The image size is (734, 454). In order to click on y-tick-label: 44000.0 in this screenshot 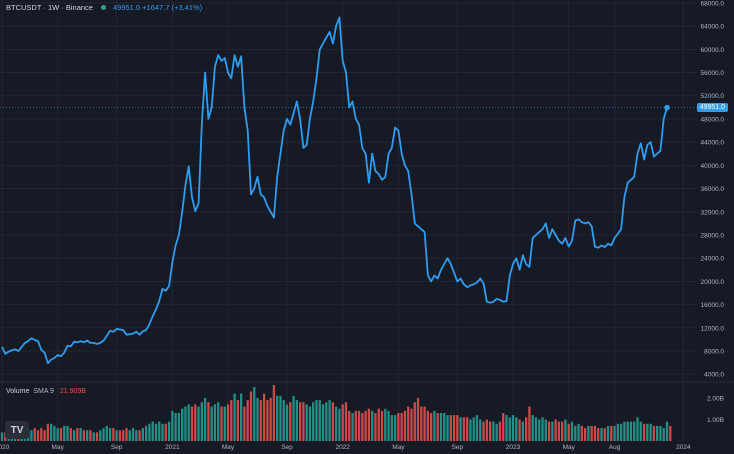, I will do `click(713, 143)`.